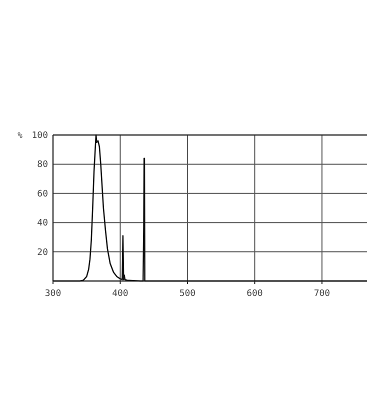 The height and width of the screenshot is (420, 367). Describe the element at coordinates (42, 253) in the screenshot. I see `y-tick-label: 20` at that location.